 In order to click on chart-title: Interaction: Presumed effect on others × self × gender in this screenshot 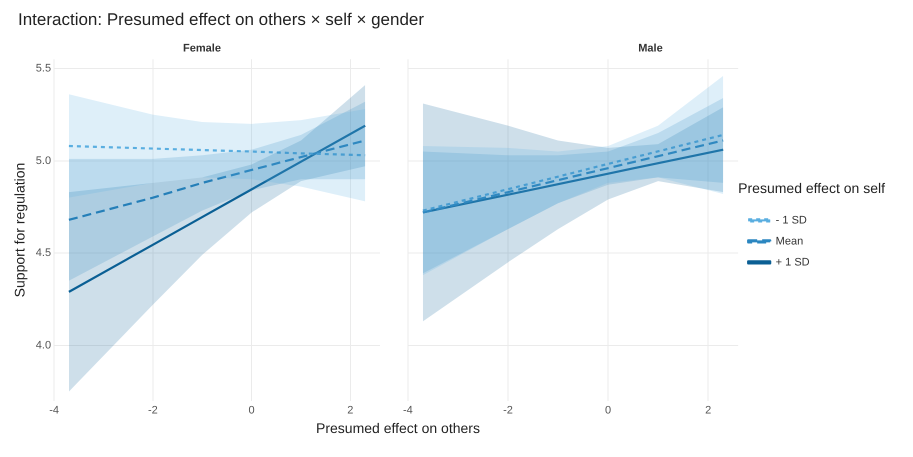, I will do `click(221, 20)`.